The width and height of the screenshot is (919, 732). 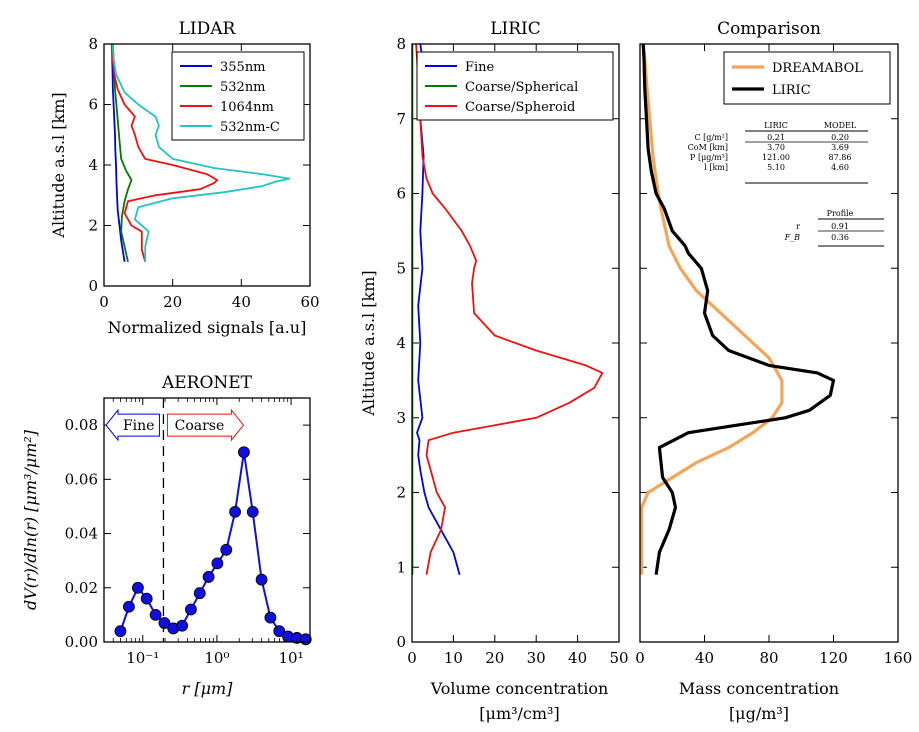 I want to click on liric-xtick-label: 30, so click(x=536, y=658).